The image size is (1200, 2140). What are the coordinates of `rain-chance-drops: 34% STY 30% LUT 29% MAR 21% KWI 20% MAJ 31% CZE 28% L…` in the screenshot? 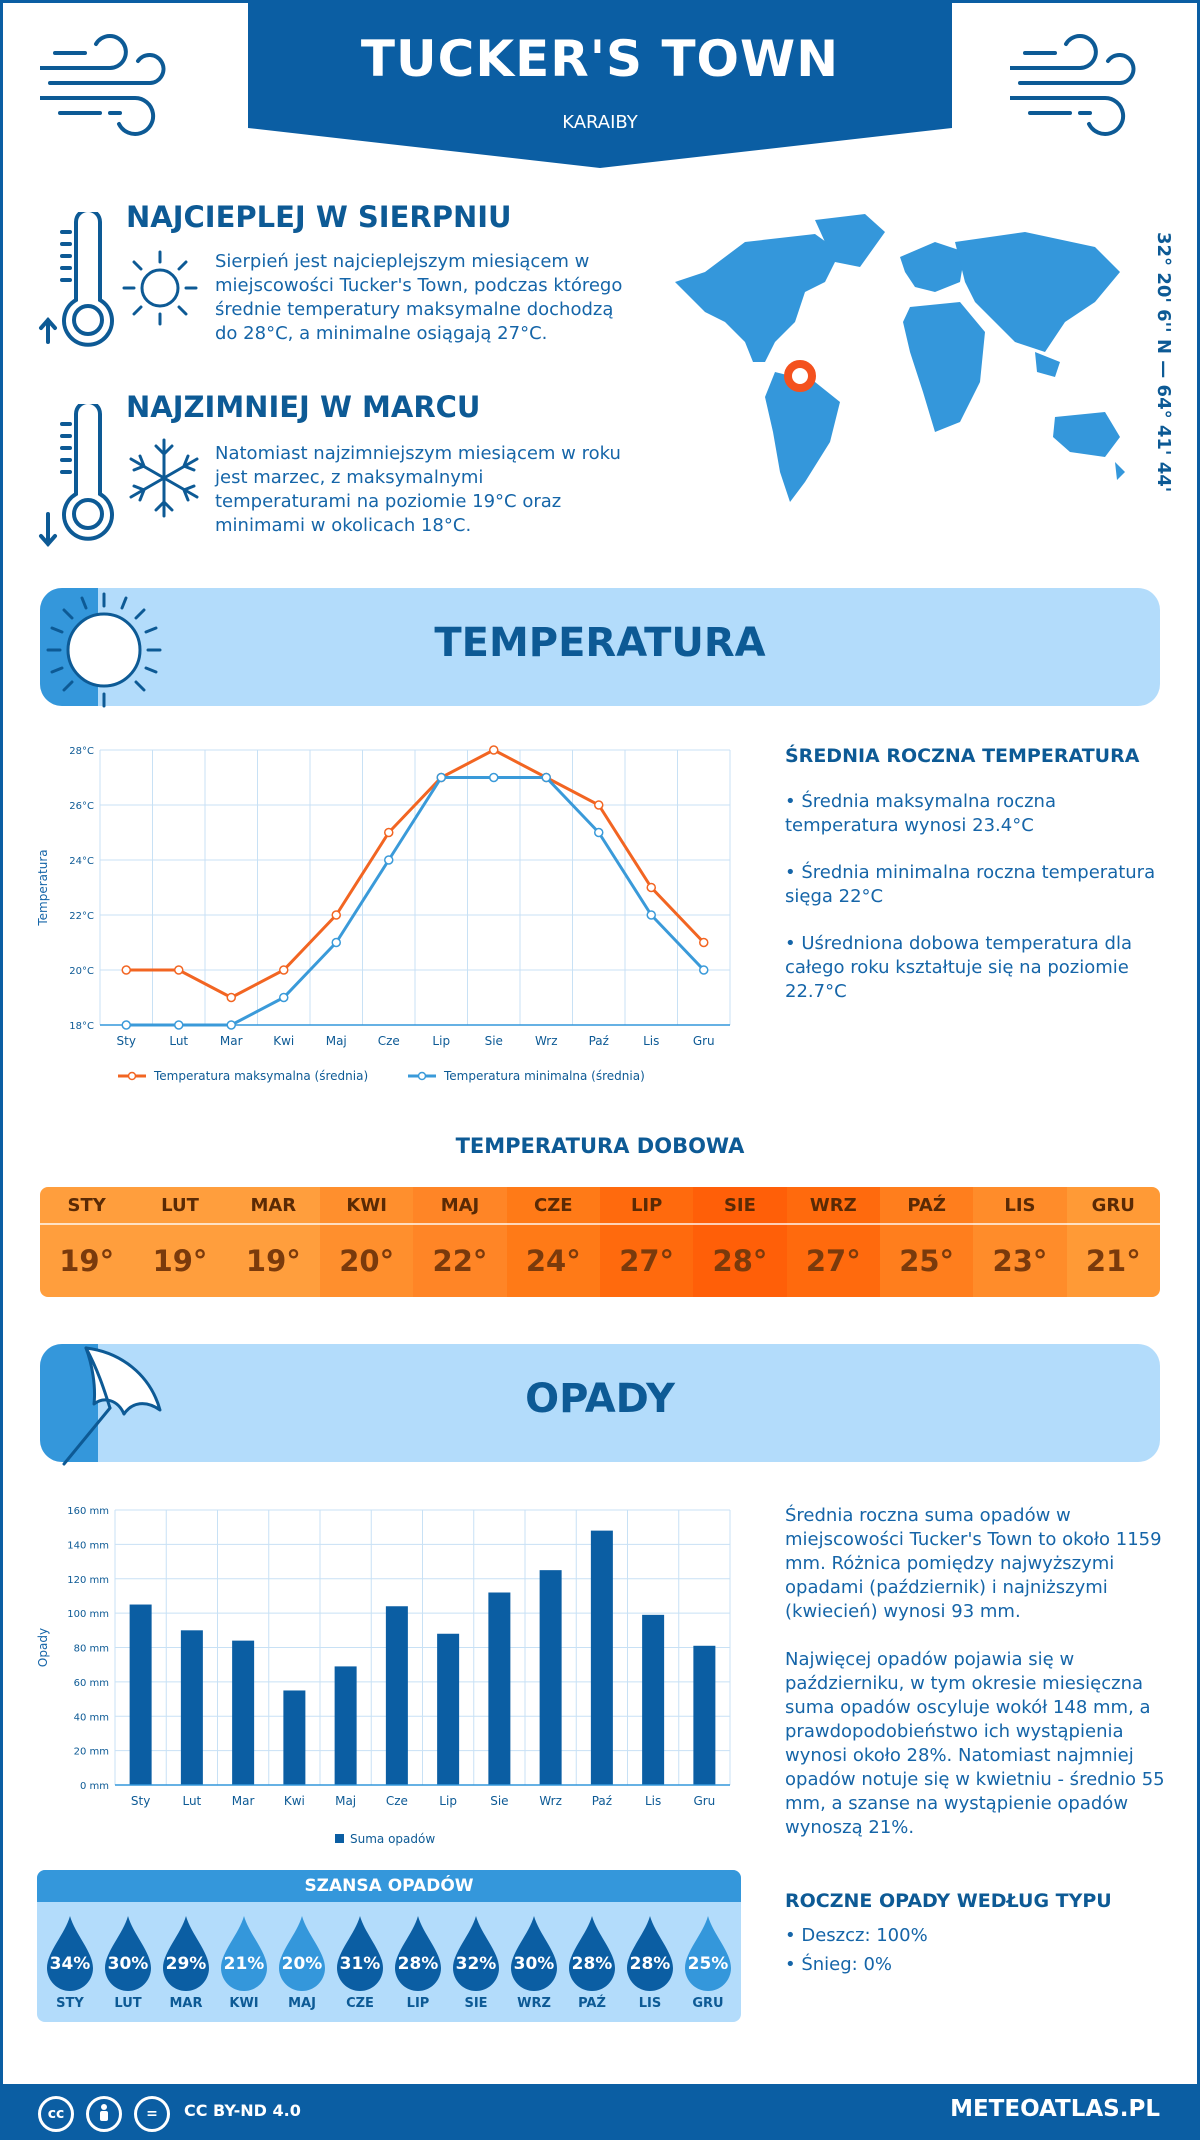 It's located at (389, 1964).